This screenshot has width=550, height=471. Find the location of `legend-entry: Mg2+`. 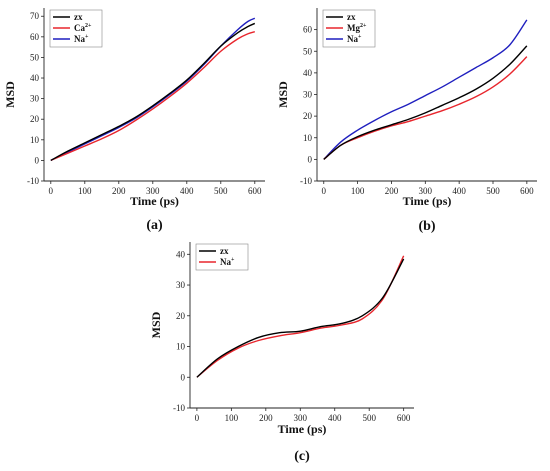

legend-entry: Mg2+ is located at coordinates (357, 28).